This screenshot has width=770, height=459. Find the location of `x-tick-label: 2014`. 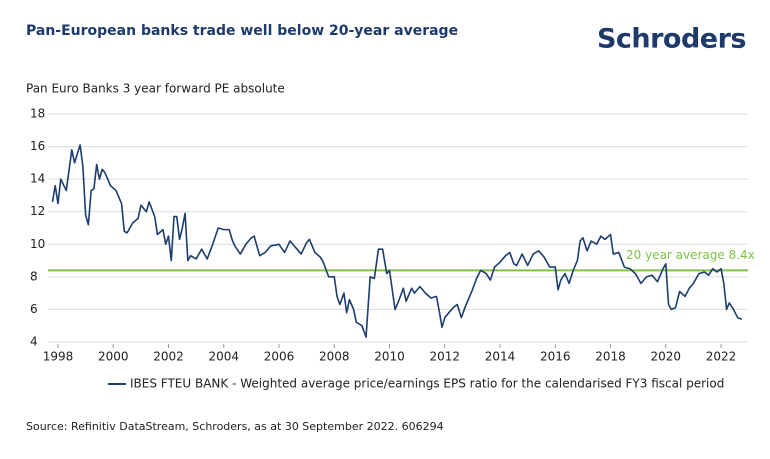

x-tick-label: 2014 is located at coordinates (500, 357).